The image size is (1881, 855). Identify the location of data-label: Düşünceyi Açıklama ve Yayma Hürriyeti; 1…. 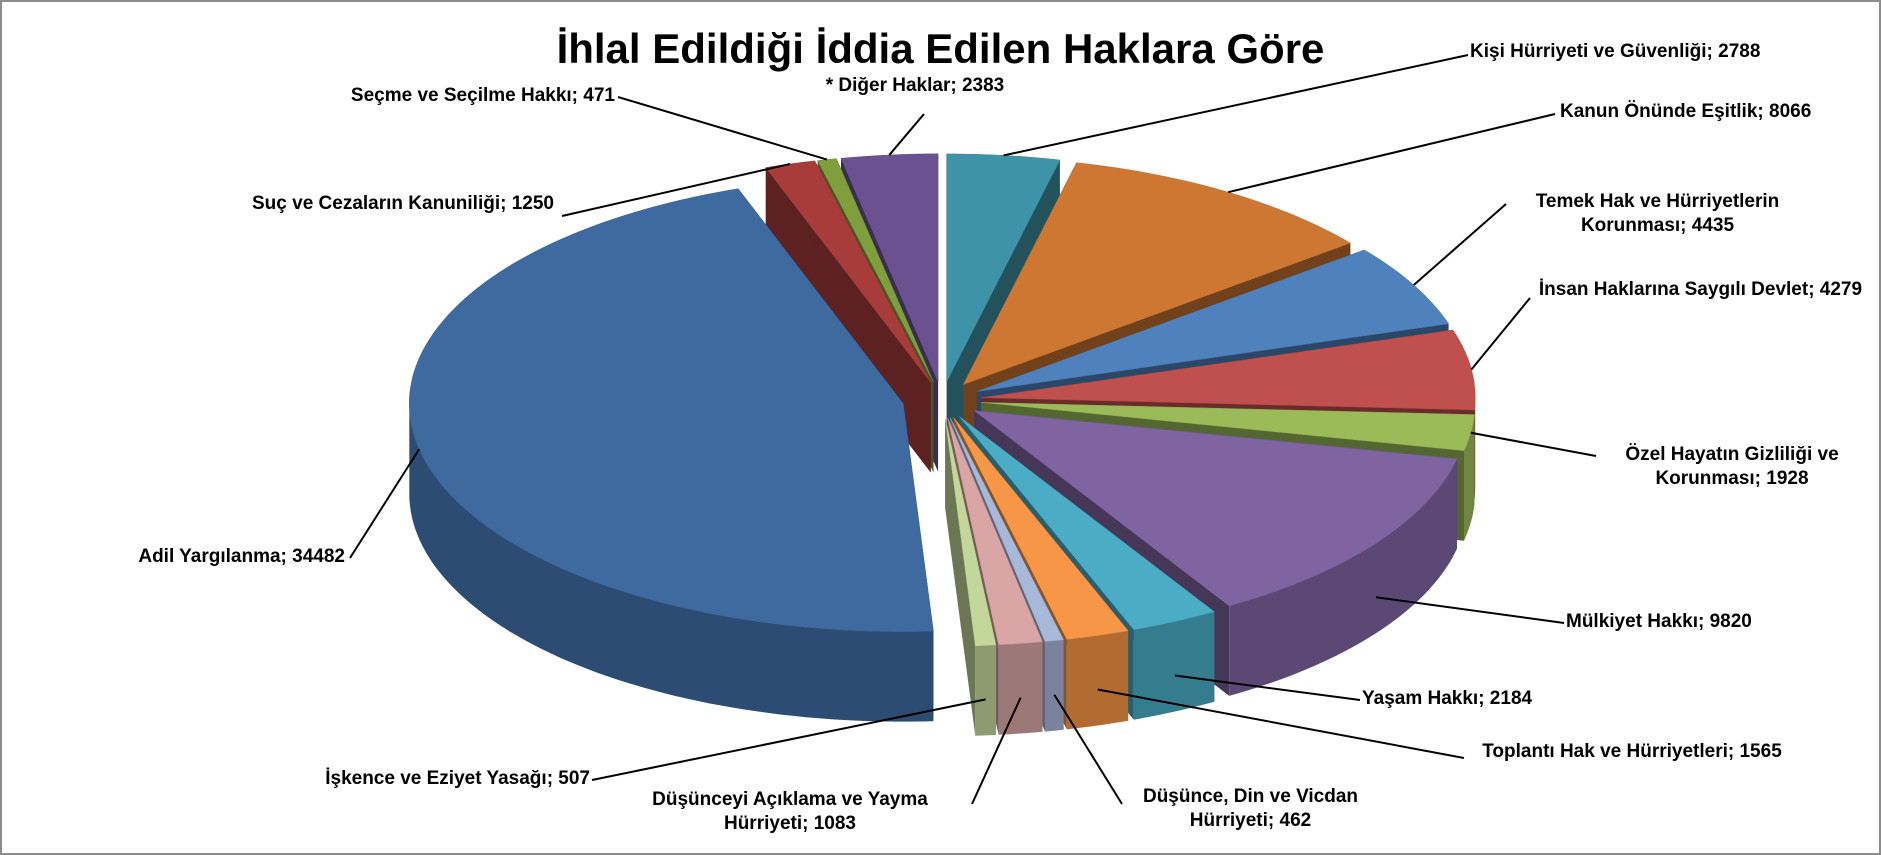
(790, 811).